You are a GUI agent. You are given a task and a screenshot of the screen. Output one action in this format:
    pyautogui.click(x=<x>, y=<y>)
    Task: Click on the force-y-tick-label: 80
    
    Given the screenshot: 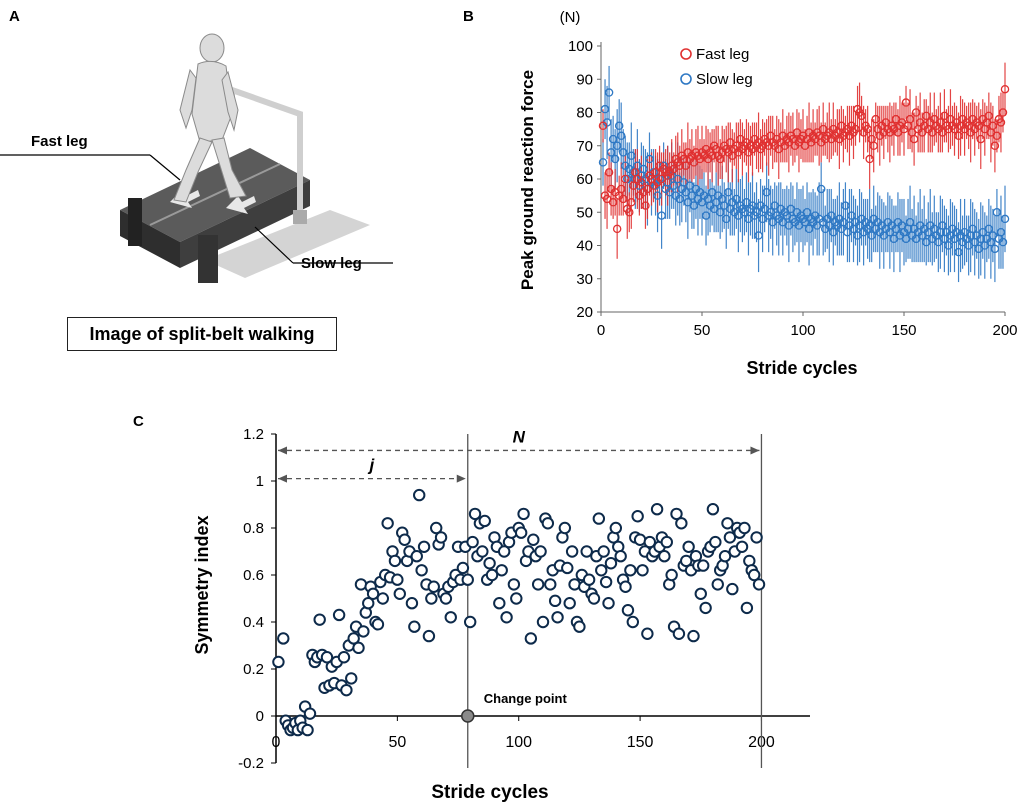 What is the action you would take?
    pyautogui.click(x=584, y=113)
    